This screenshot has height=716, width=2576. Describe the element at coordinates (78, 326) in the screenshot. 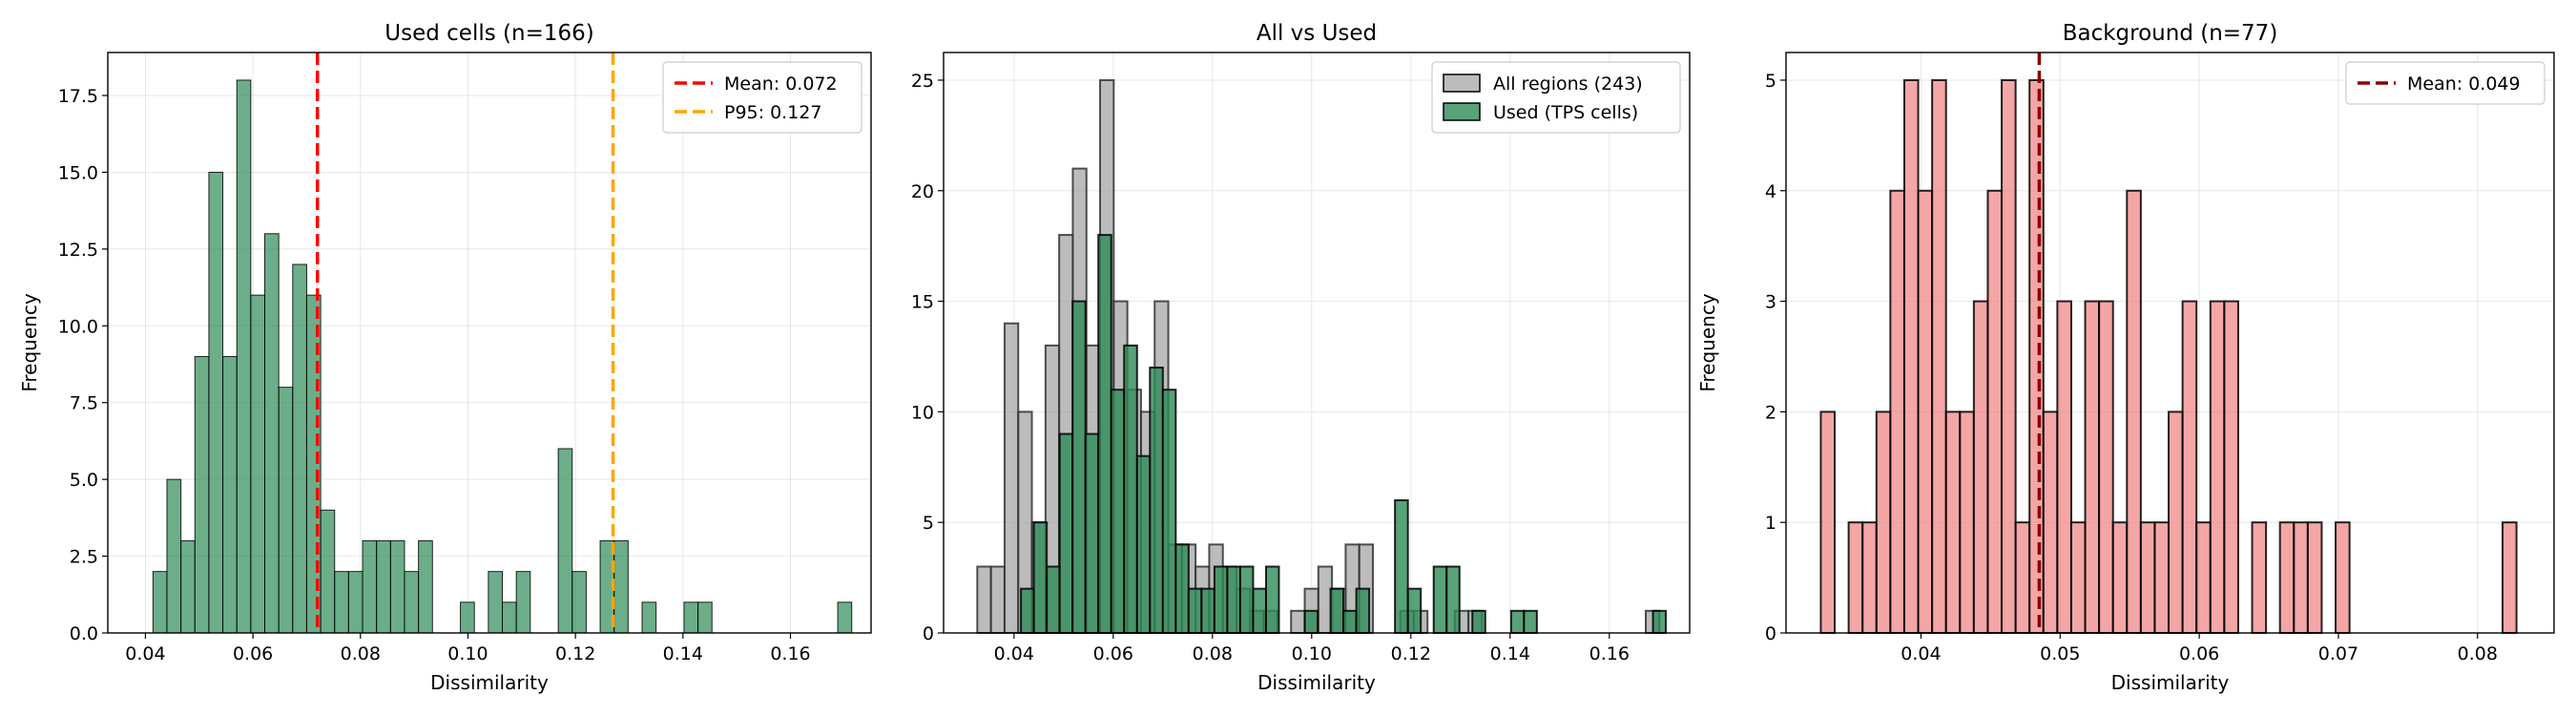

I see `y-tick-label: 10.0` at that location.